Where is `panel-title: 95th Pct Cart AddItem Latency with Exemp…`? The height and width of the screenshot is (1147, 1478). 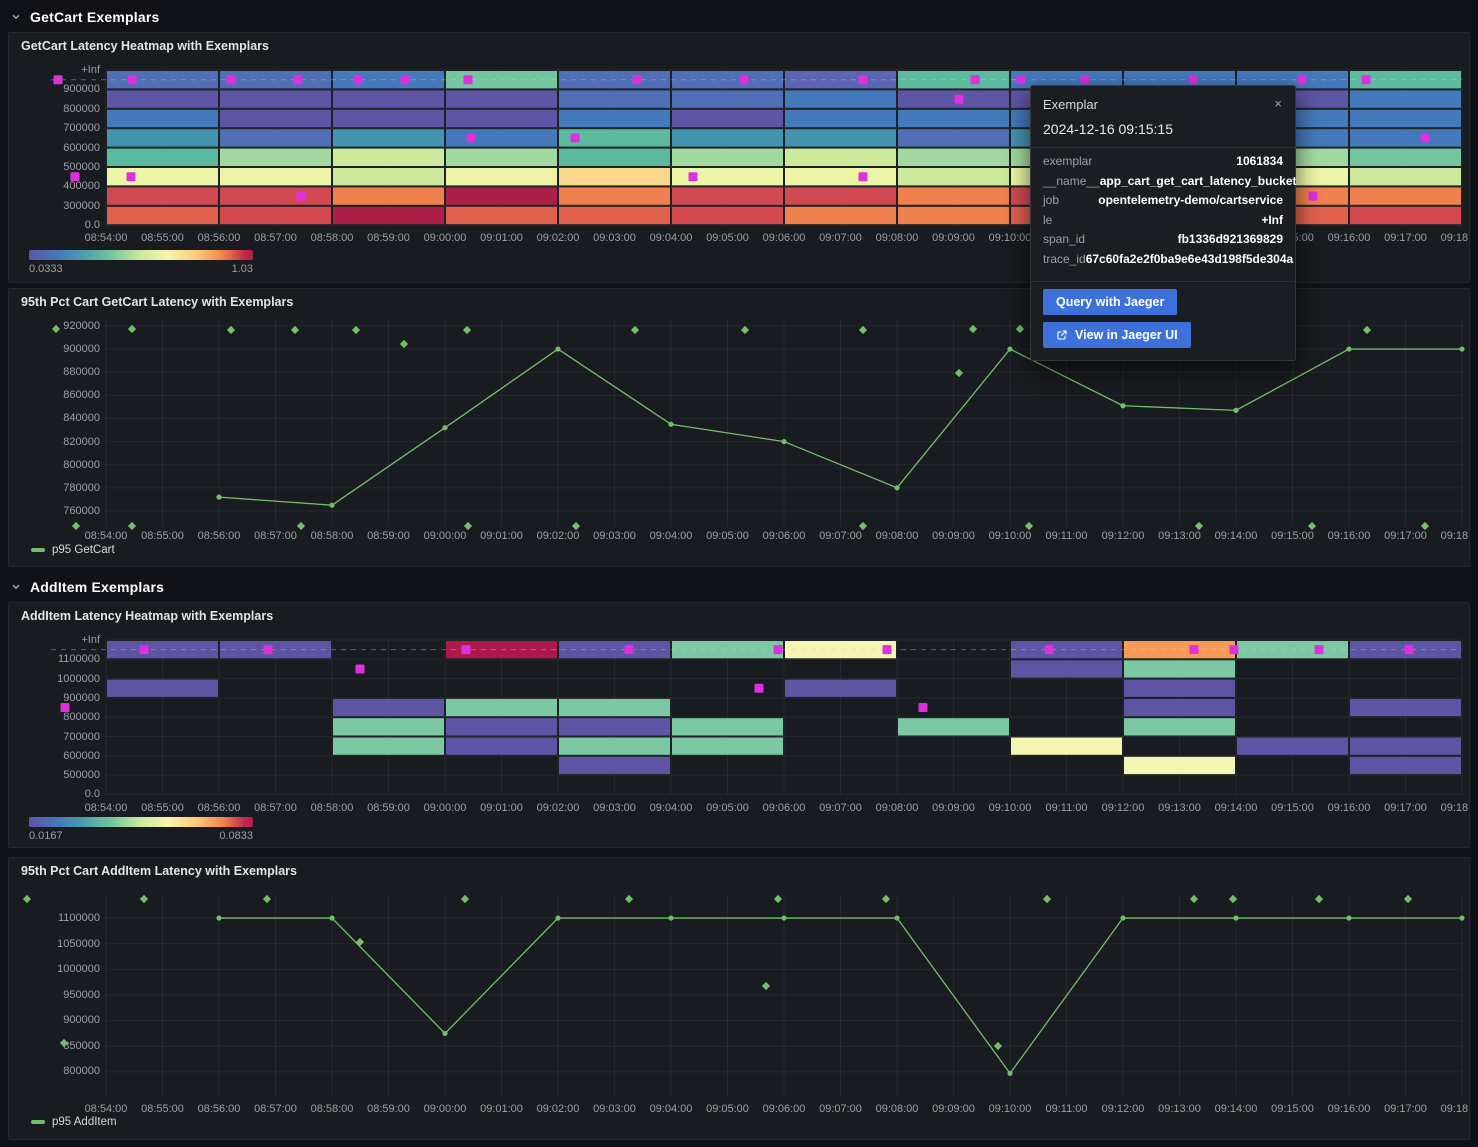 panel-title: 95th Pct Cart AddItem Latency with Exemp… is located at coordinates (159, 871).